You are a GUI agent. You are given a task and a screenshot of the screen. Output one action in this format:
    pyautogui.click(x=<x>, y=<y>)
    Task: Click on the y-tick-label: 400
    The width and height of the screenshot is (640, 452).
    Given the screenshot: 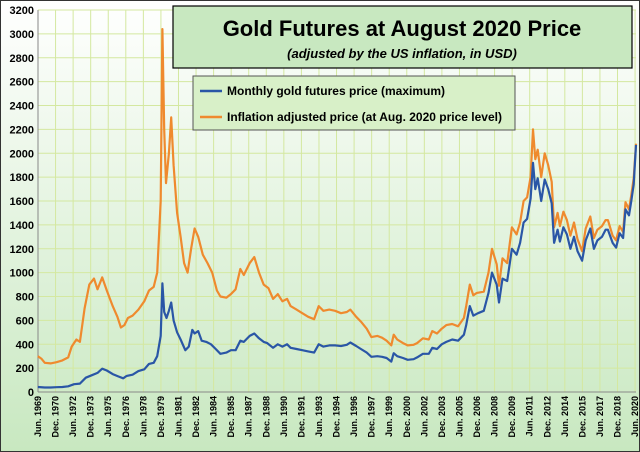 What is the action you would take?
    pyautogui.click(x=25, y=345)
    